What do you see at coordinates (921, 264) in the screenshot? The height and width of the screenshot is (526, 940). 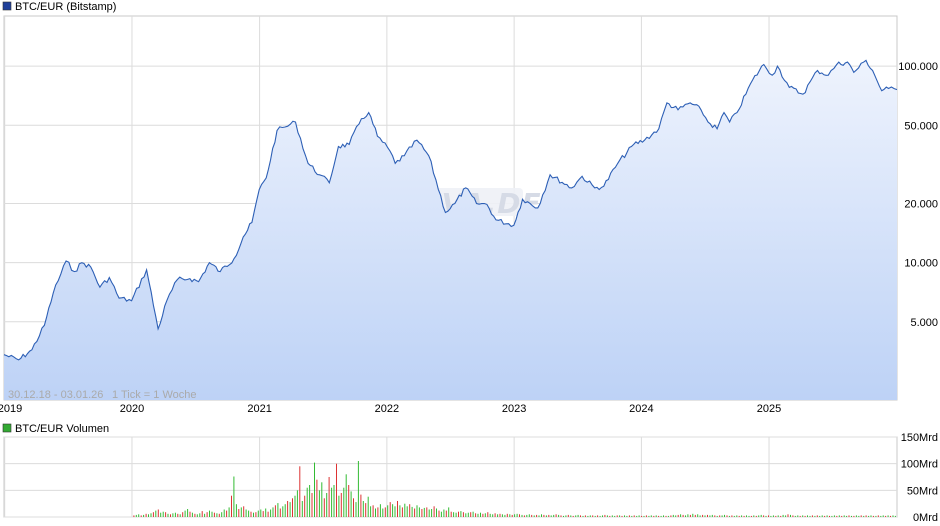 I see `price-y-tick-label: 10.000` at bounding box center [921, 264].